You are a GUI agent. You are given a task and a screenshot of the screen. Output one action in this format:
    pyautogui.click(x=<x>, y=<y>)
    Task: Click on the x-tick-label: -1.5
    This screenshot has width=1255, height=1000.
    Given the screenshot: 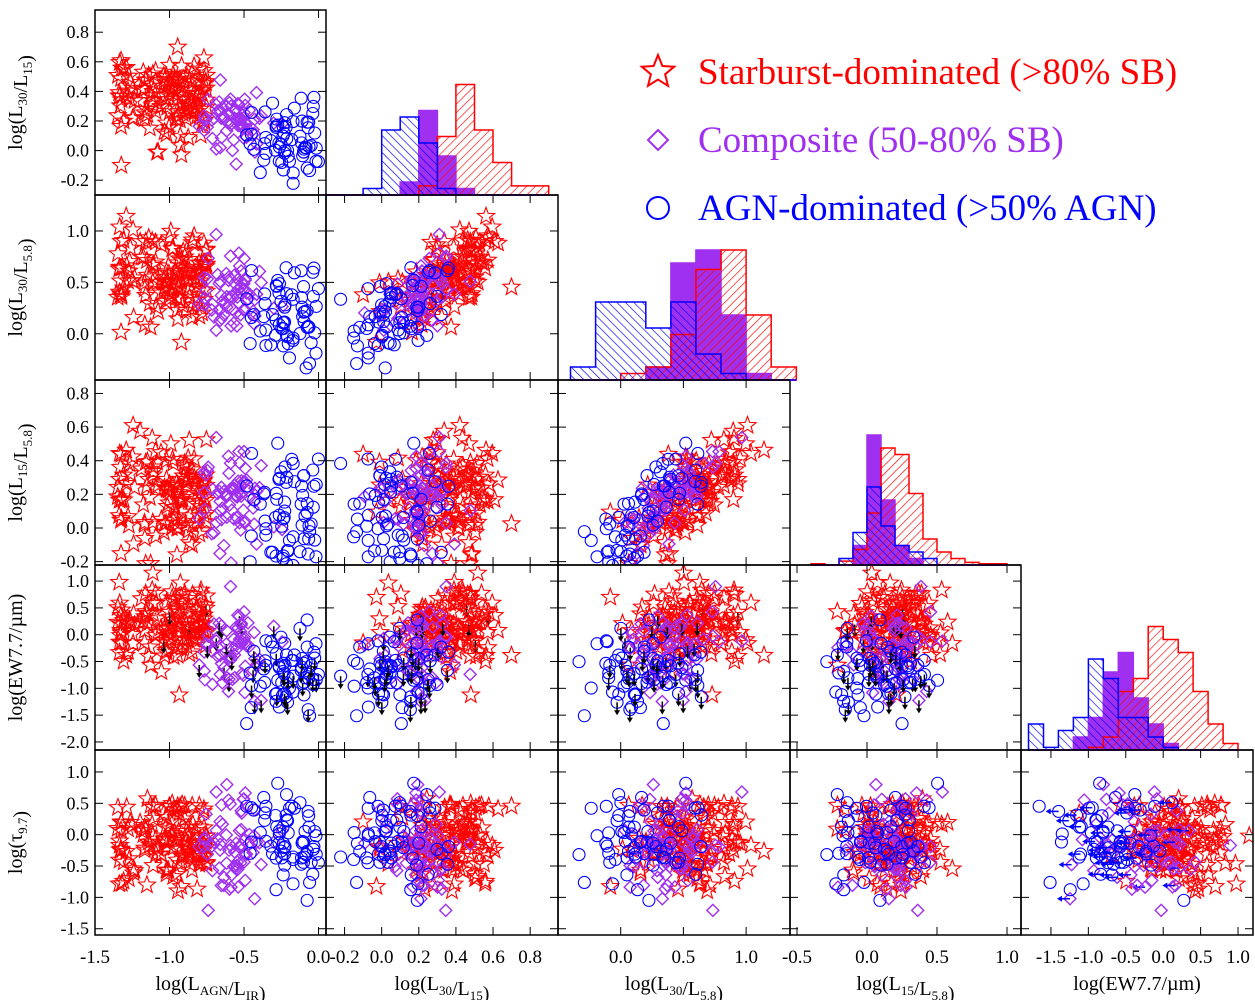 What is the action you would take?
    pyautogui.click(x=1051, y=957)
    